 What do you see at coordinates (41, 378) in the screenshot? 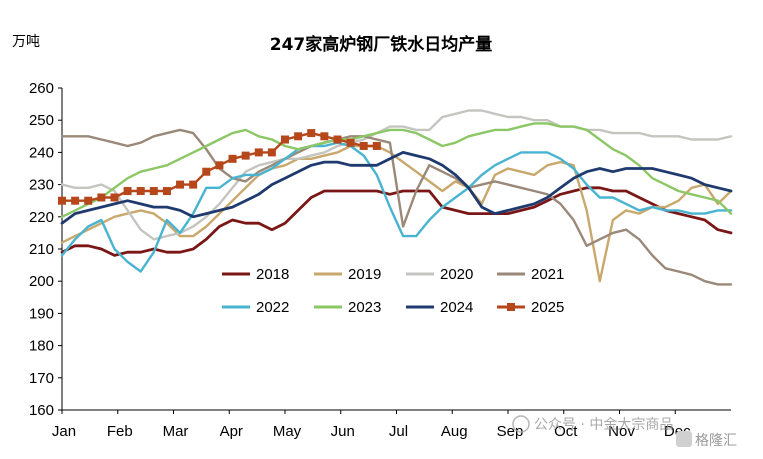
I see `y-tick-label: 170` at bounding box center [41, 378].